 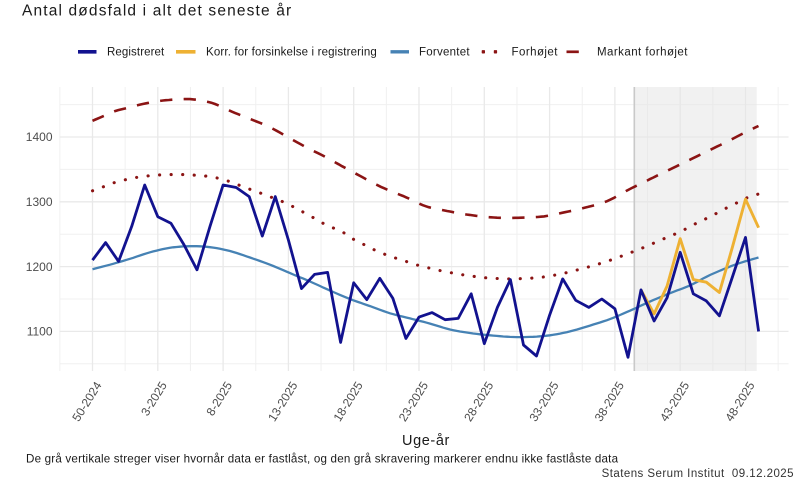 What do you see at coordinates (535, 53) in the screenshot?
I see `svg-text: Forhøjet` at bounding box center [535, 53].